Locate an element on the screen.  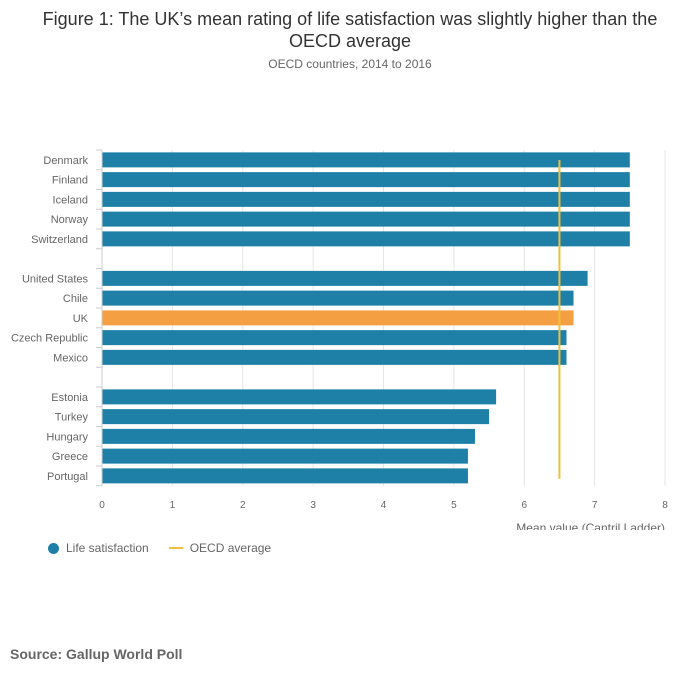
bar-norway is located at coordinates (366, 219).